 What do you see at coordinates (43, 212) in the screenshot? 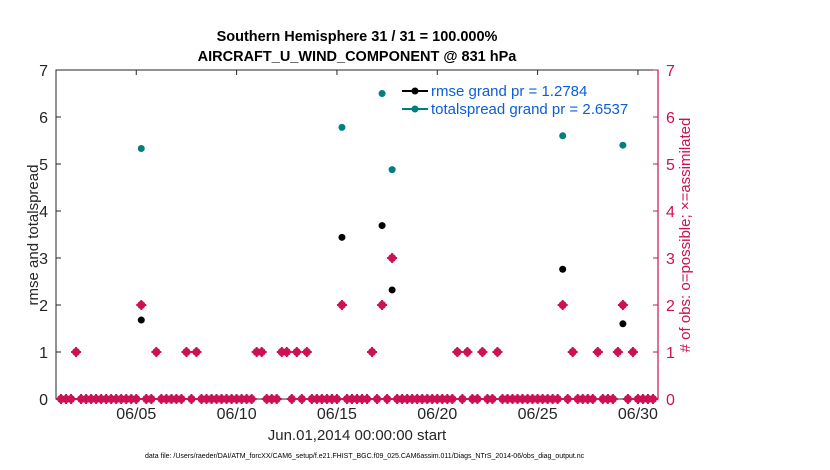
I see `y-tick-label: 4` at bounding box center [43, 212].